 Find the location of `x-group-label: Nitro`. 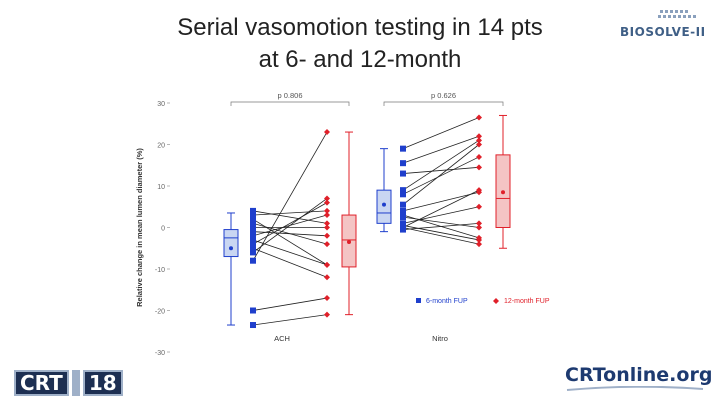

x-group-label: Nitro is located at coordinates (440, 338).